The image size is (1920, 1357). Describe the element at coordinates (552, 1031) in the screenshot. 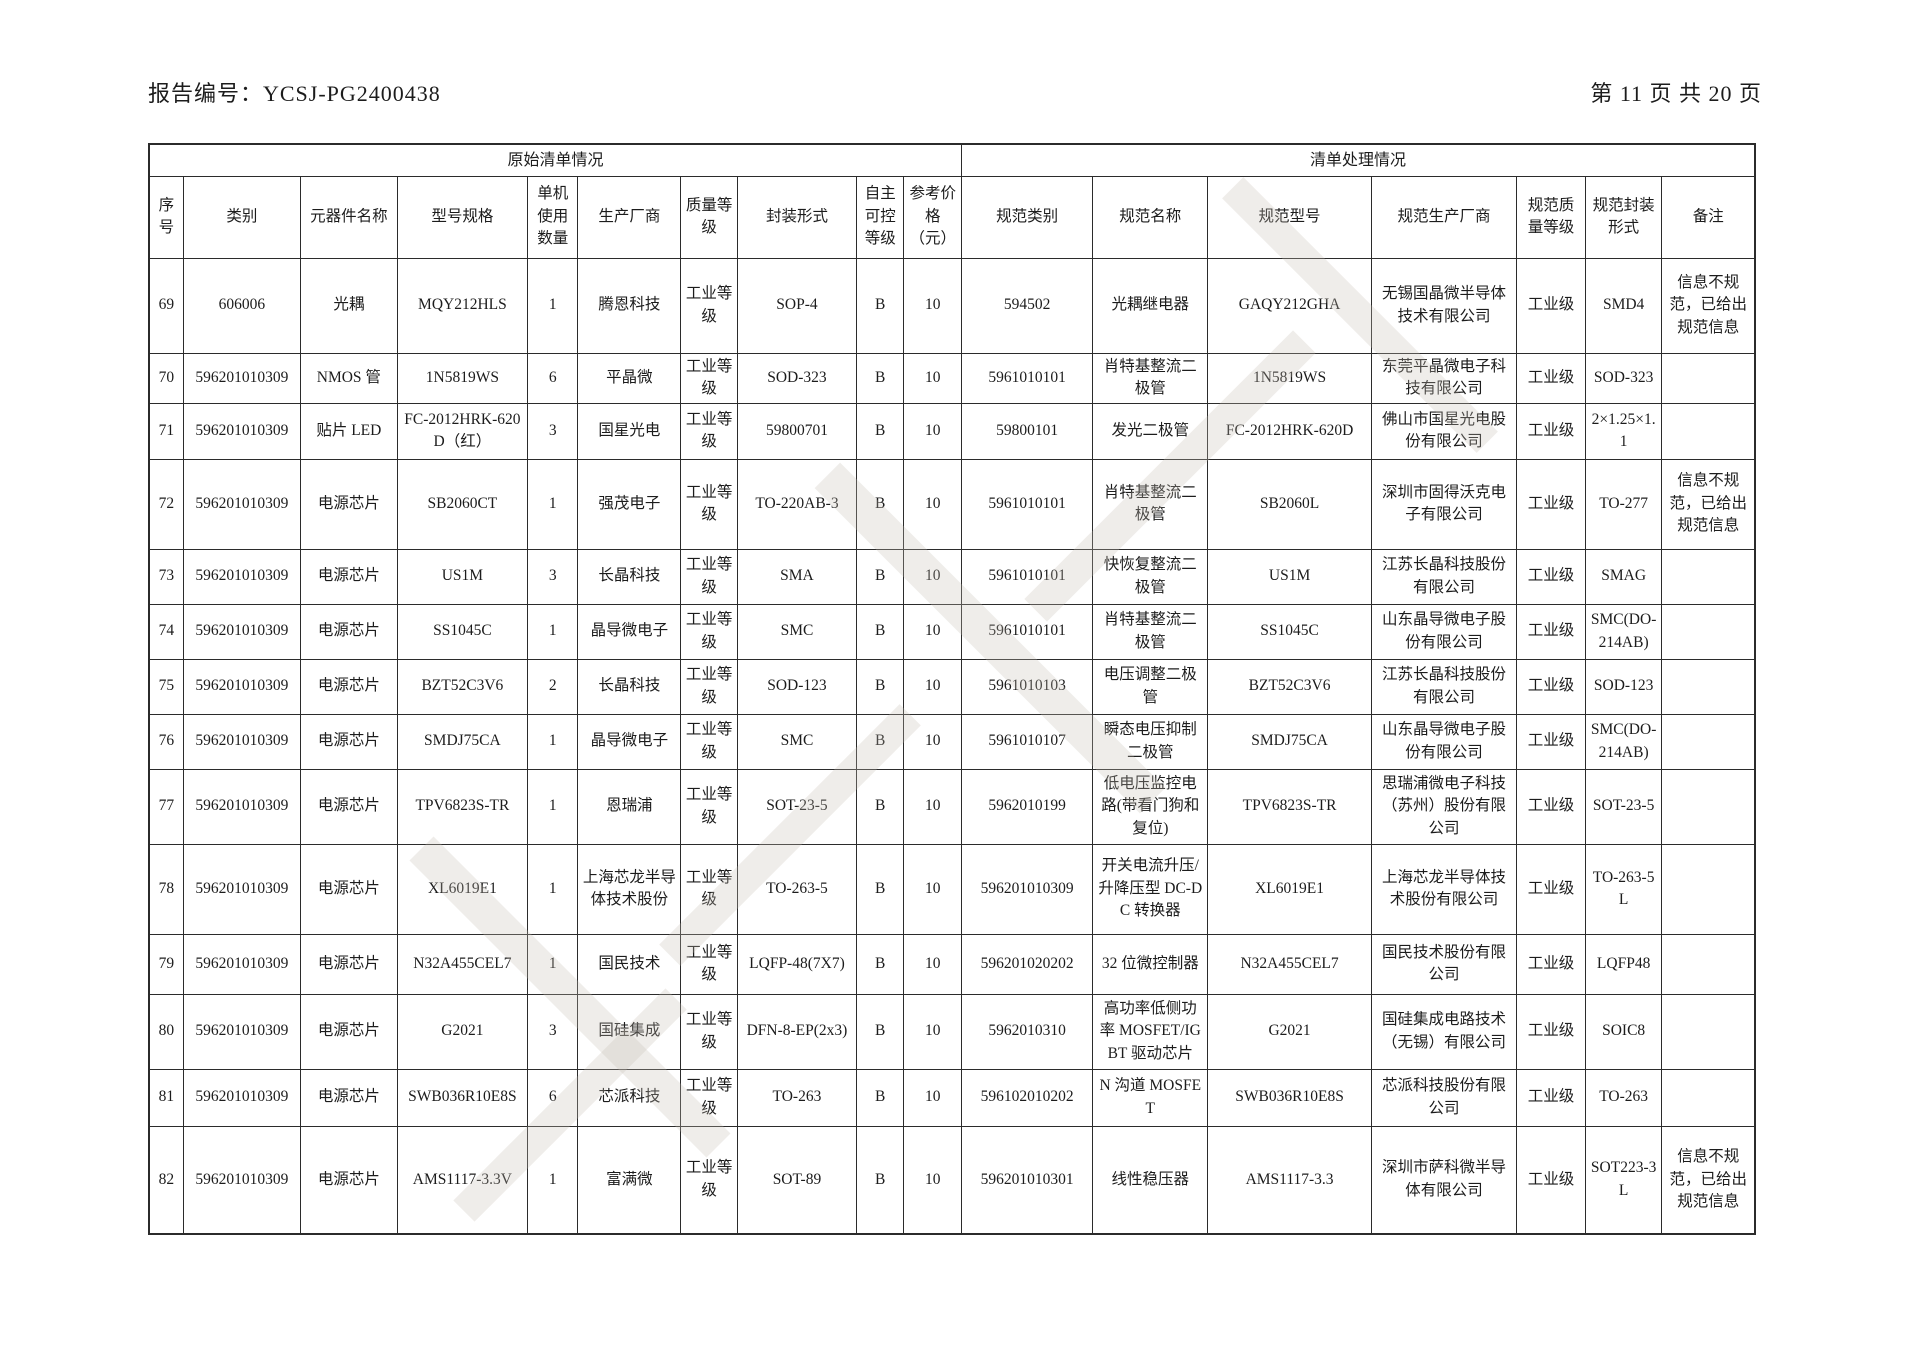

I see `table-cell: 3` at that location.